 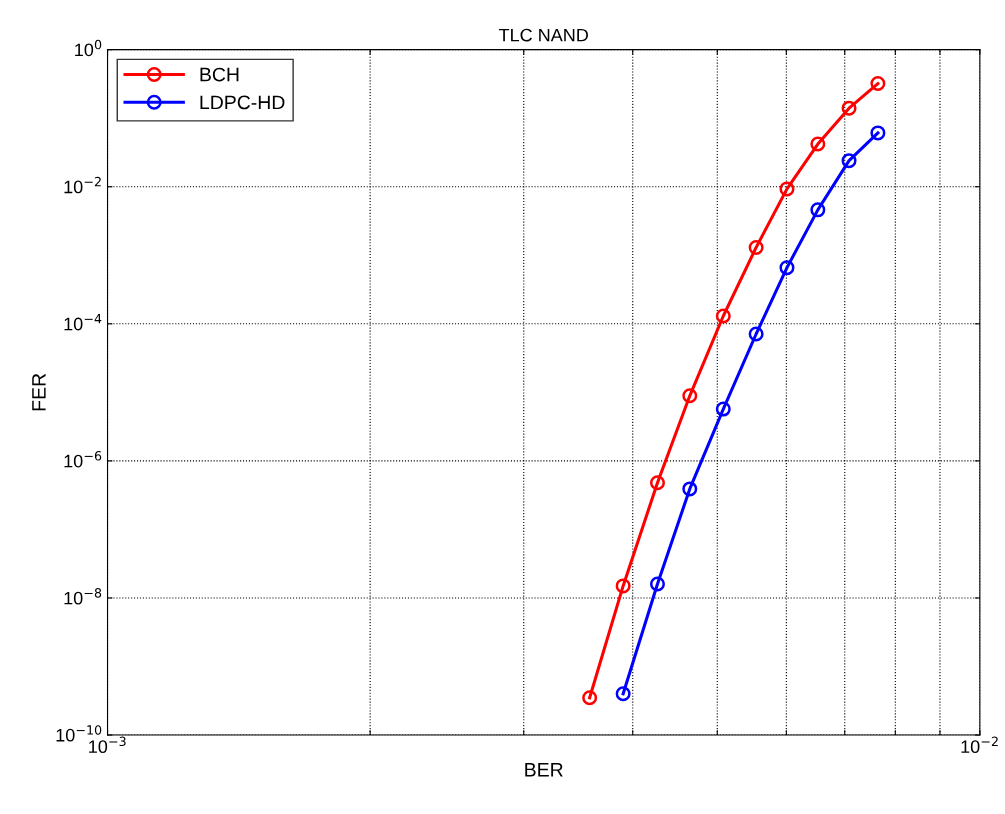 I want to click on y-tick-label: 10$^{−4}$, so click(x=83, y=322).